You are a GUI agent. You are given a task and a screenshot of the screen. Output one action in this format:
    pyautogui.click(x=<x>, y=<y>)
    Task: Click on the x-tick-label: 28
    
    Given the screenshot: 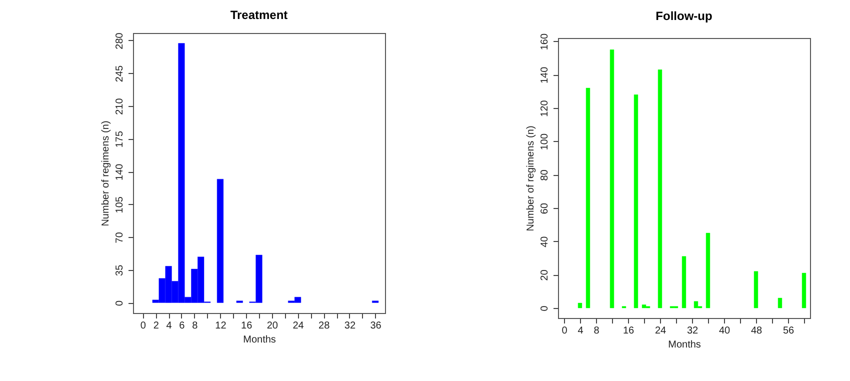 What is the action you would take?
    pyautogui.click(x=324, y=326)
    